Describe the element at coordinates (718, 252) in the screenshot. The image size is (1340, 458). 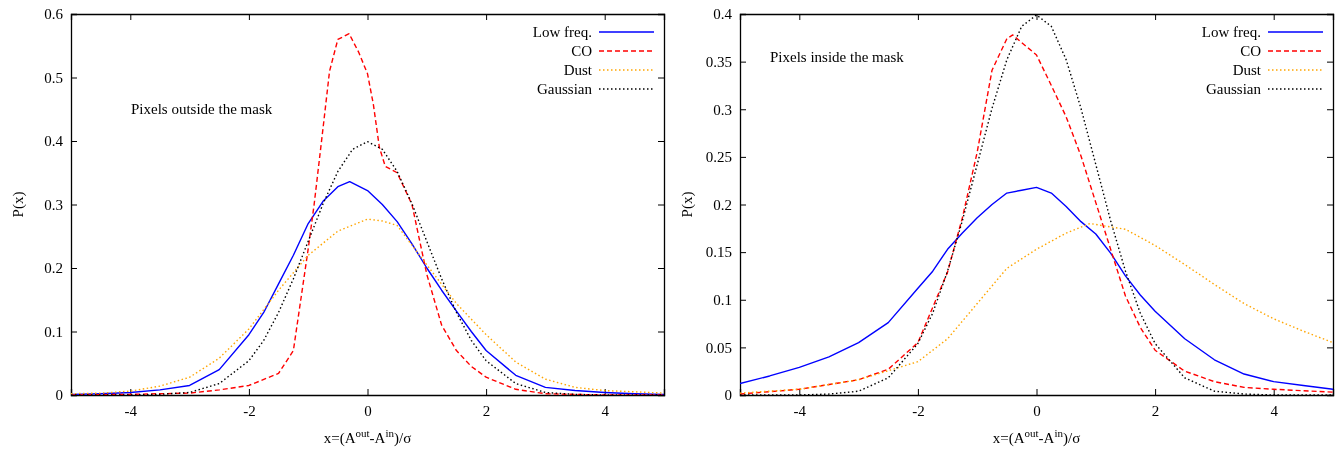
I see `y-tick-label: 0.15` at that location.